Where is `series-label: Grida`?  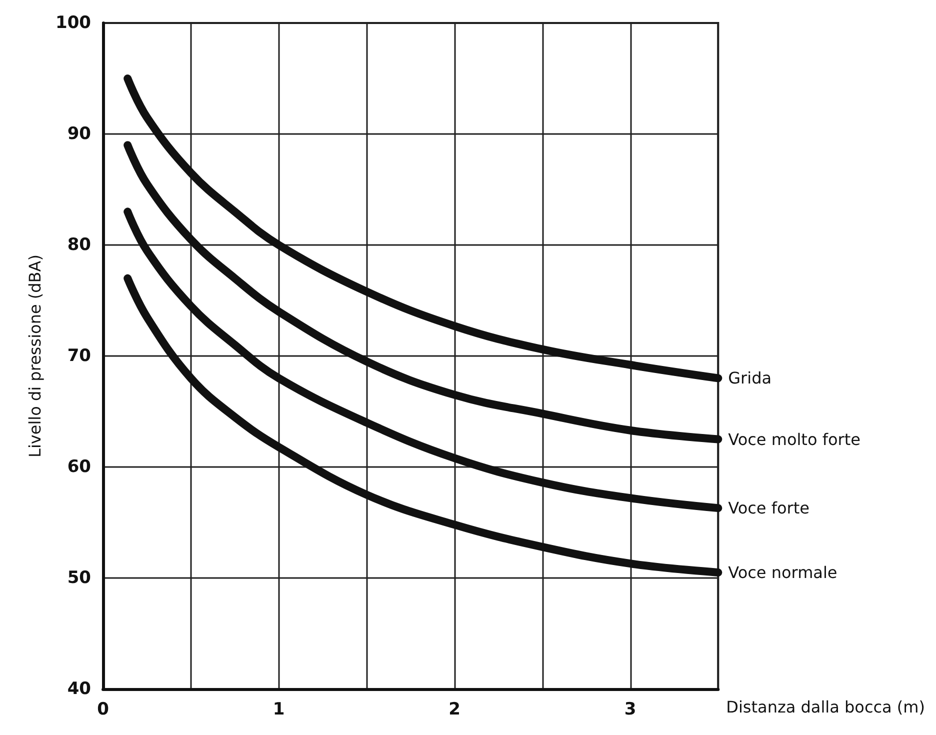
series-label: Grida is located at coordinates (750, 378).